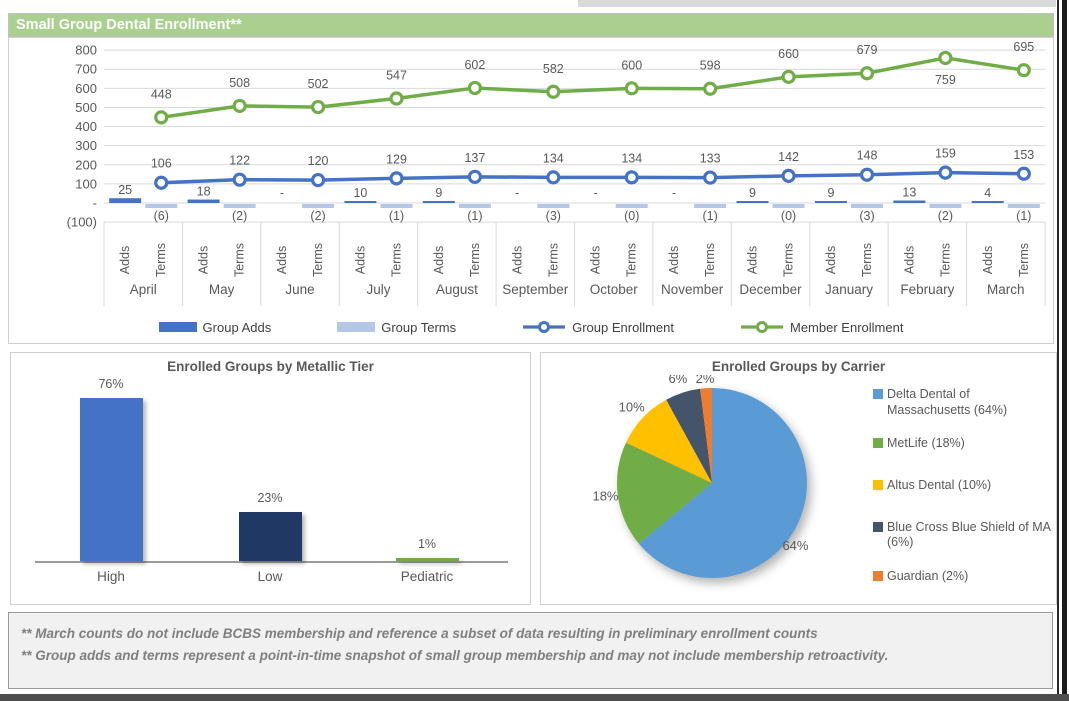 The image size is (1069, 701). I want to click on pie-legend-label: Blue Cross Blue Shield of MA (6%), so click(969, 534).